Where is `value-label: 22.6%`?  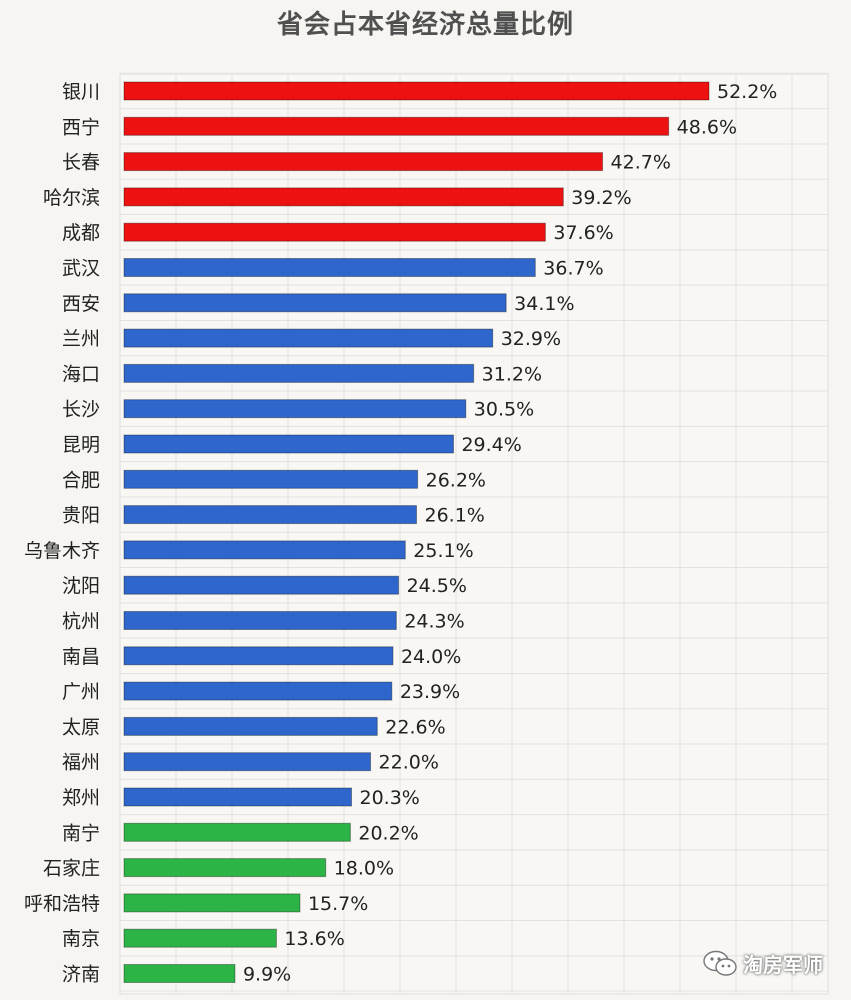
value-label: 22.6% is located at coordinates (415, 727).